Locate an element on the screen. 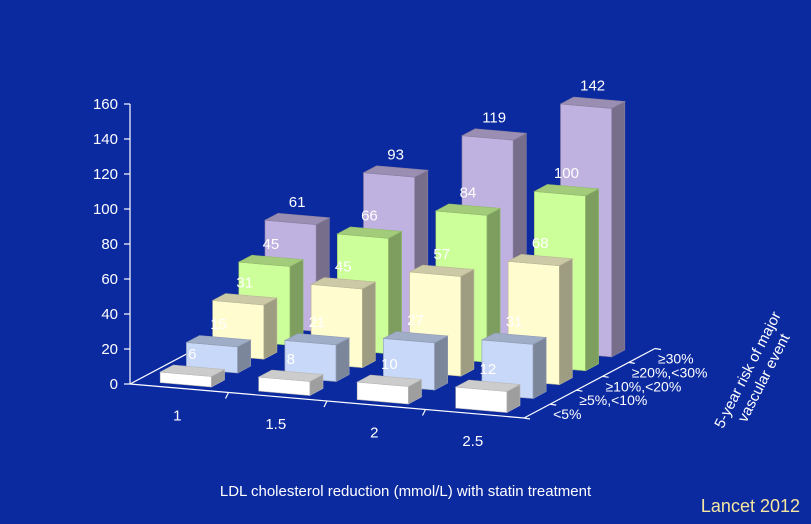 This screenshot has height=524, width=811. depth-tick-label: ≥5%,<10% is located at coordinates (613, 400).